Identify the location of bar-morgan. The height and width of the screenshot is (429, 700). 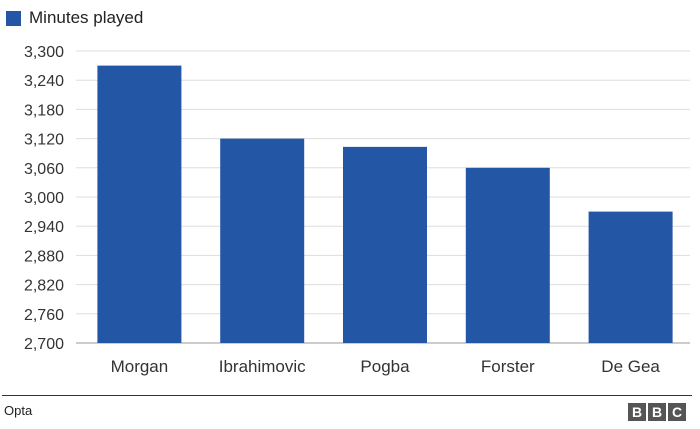
(139, 204).